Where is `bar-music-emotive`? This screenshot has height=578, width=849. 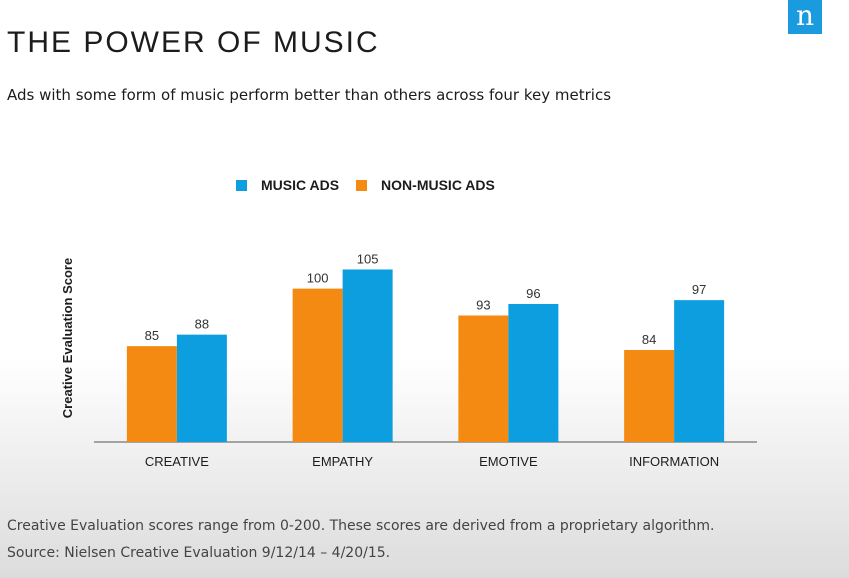
bar-music-emotive is located at coordinates (533, 372).